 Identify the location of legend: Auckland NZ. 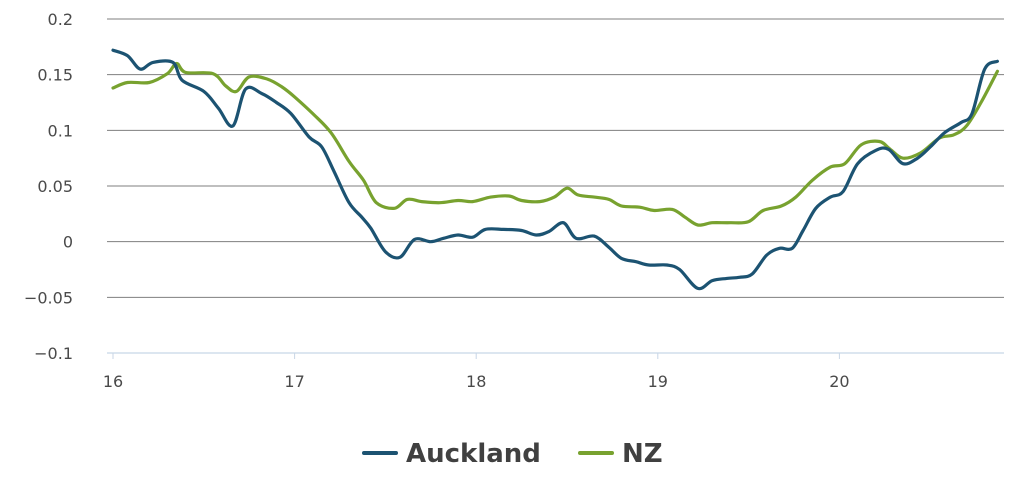
(512, 454).